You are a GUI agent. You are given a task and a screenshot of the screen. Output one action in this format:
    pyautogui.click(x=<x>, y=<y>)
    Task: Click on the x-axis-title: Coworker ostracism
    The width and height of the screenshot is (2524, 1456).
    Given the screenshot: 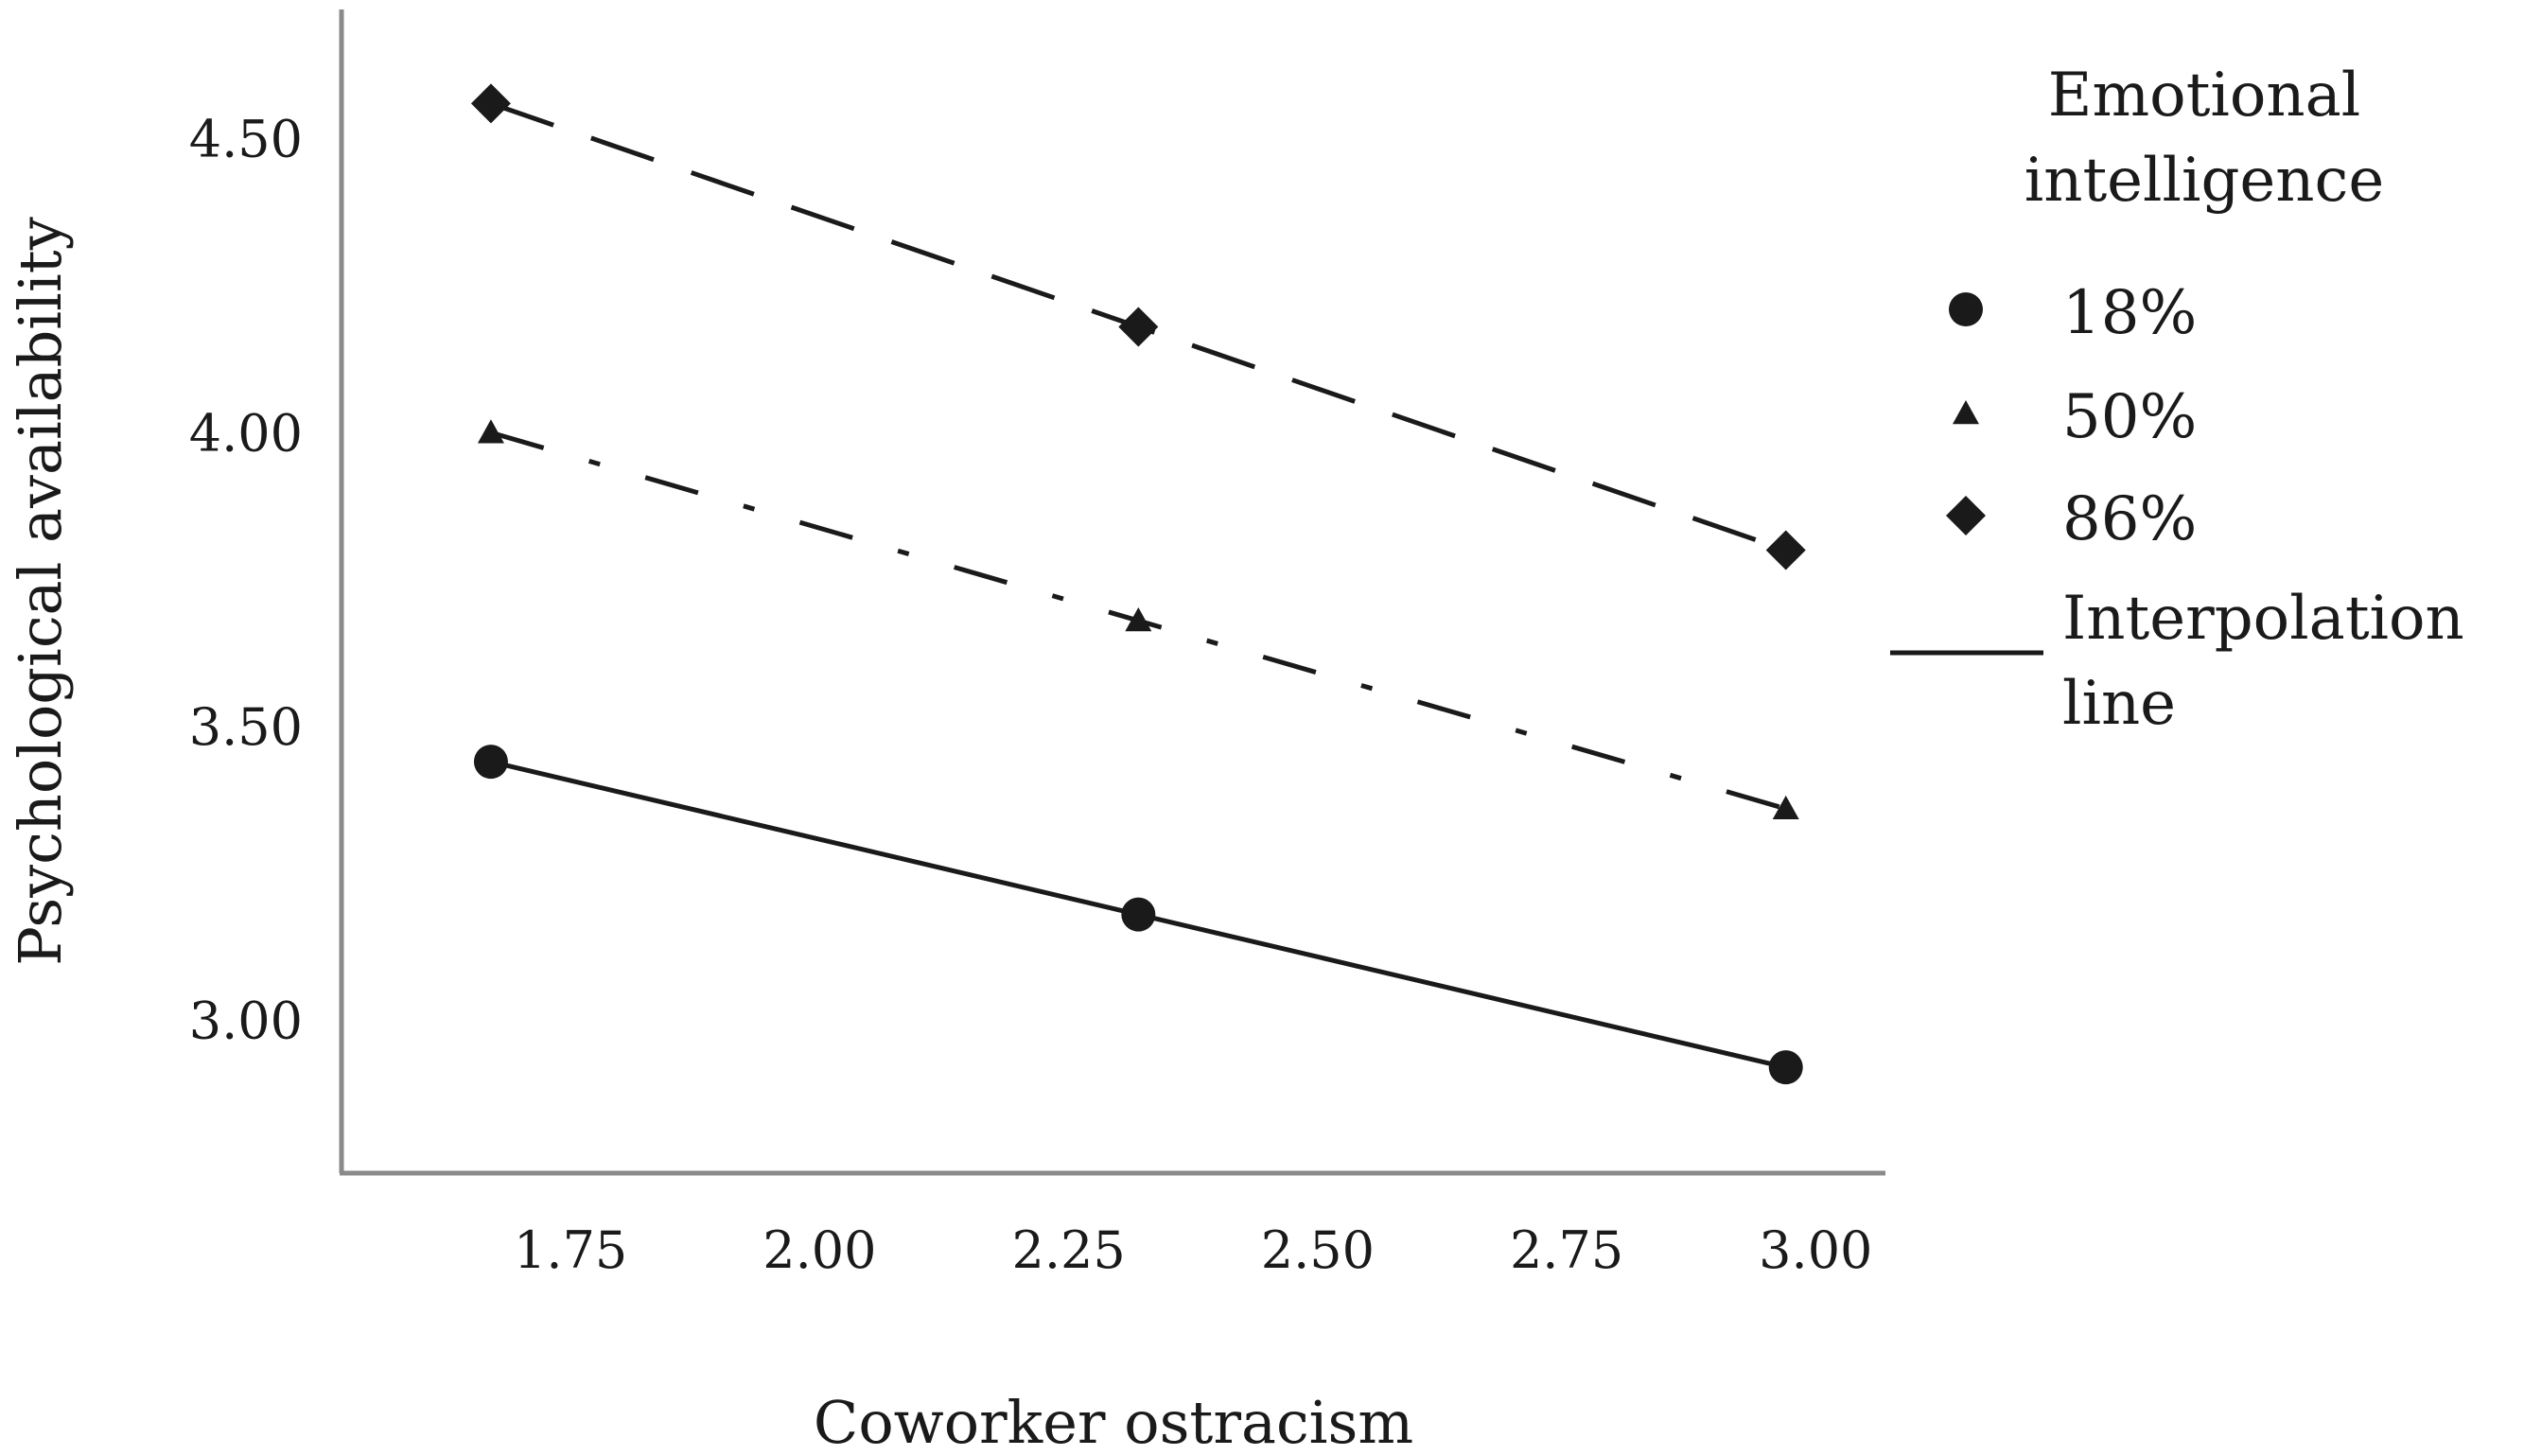 What is the action you would take?
    pyautogui.click(x=1113, y=1422)
    